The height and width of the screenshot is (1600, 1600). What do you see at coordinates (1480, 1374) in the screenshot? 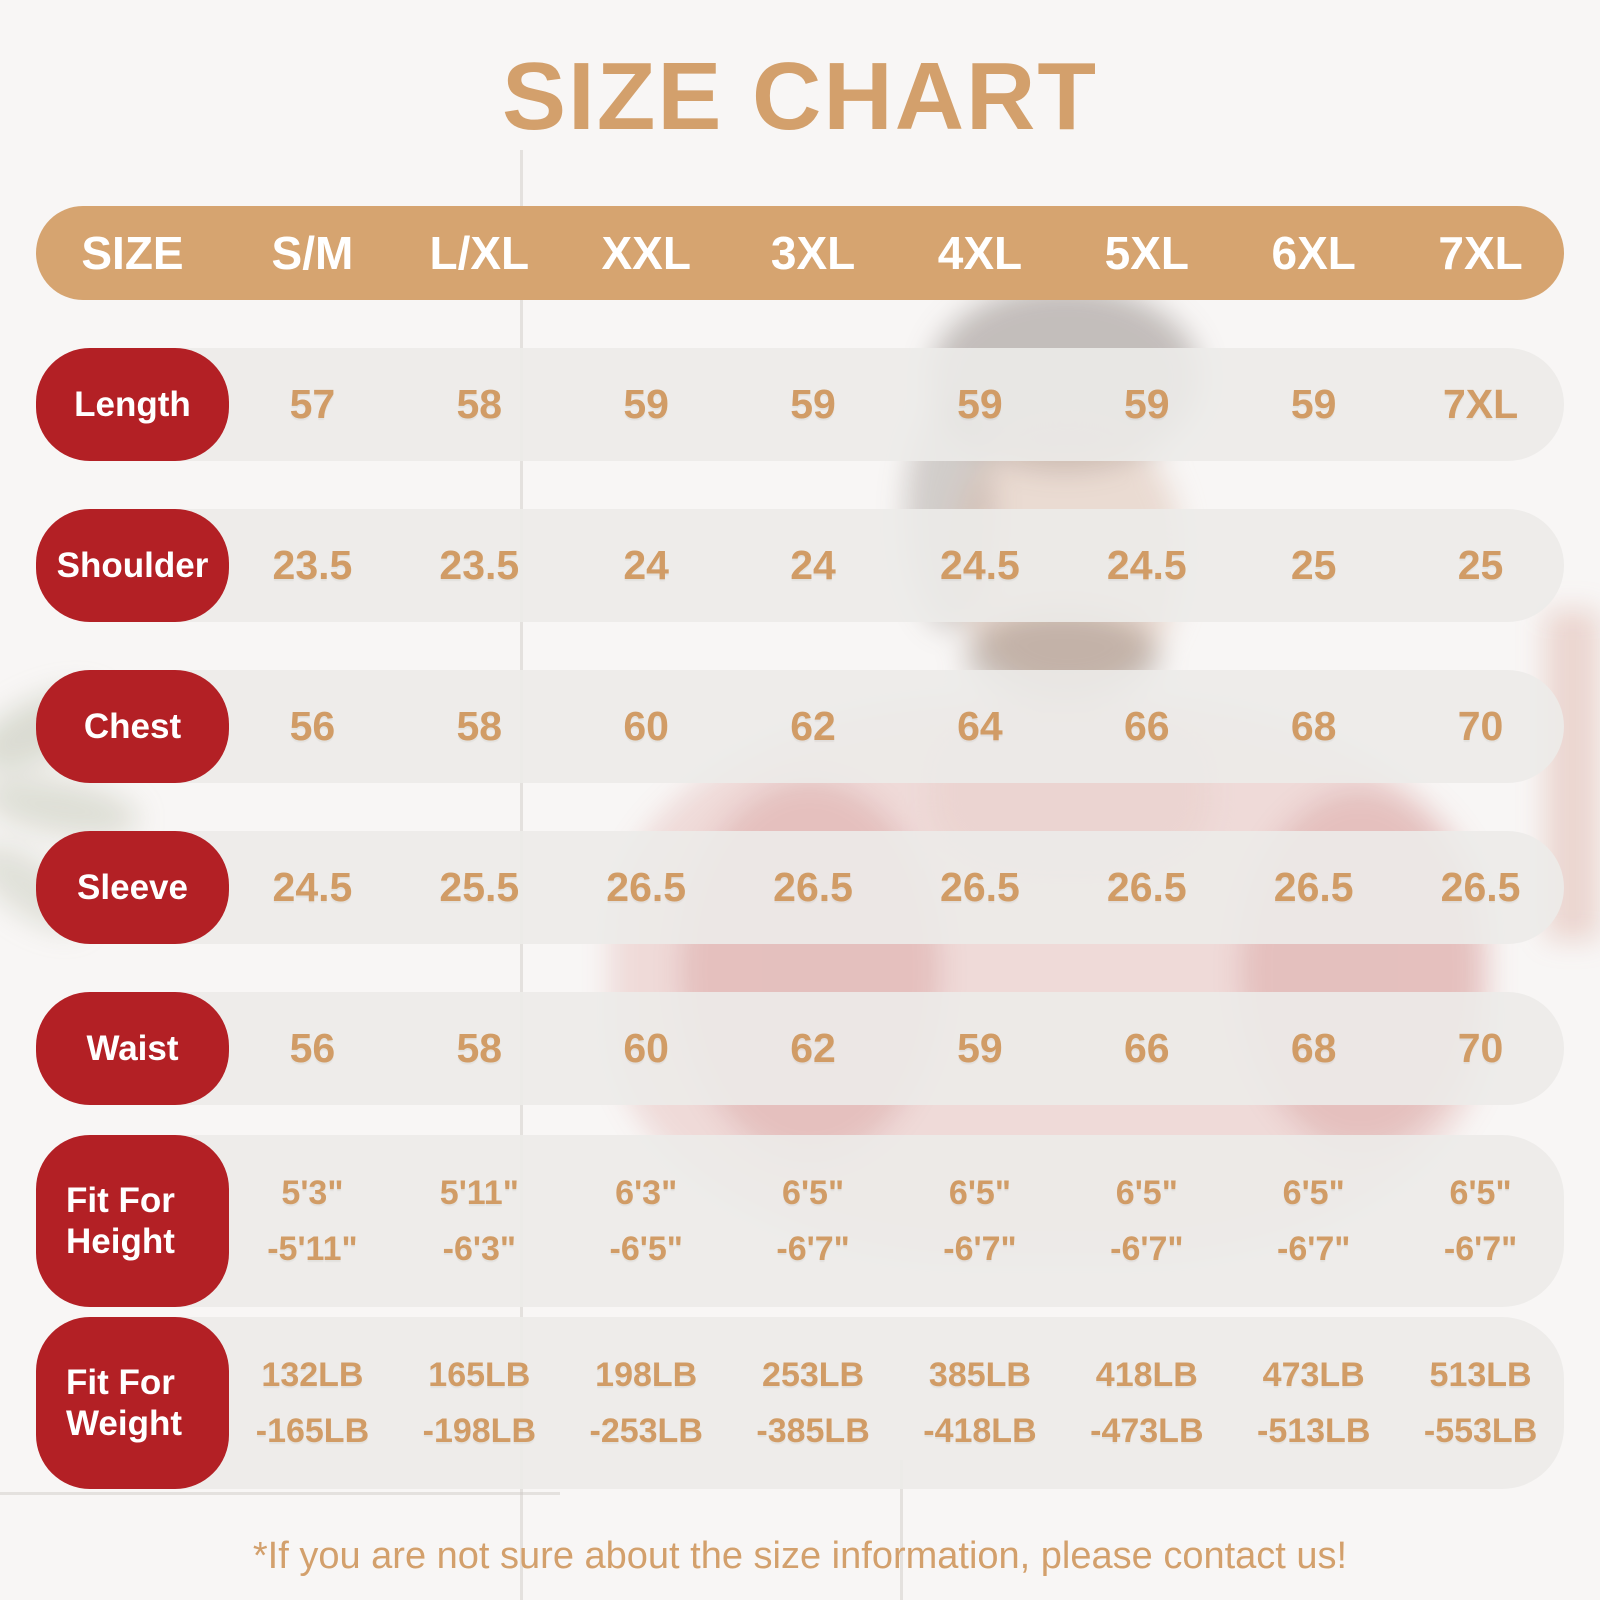
I see `range-min: 513LB` at bounding box center [1480, 1374].